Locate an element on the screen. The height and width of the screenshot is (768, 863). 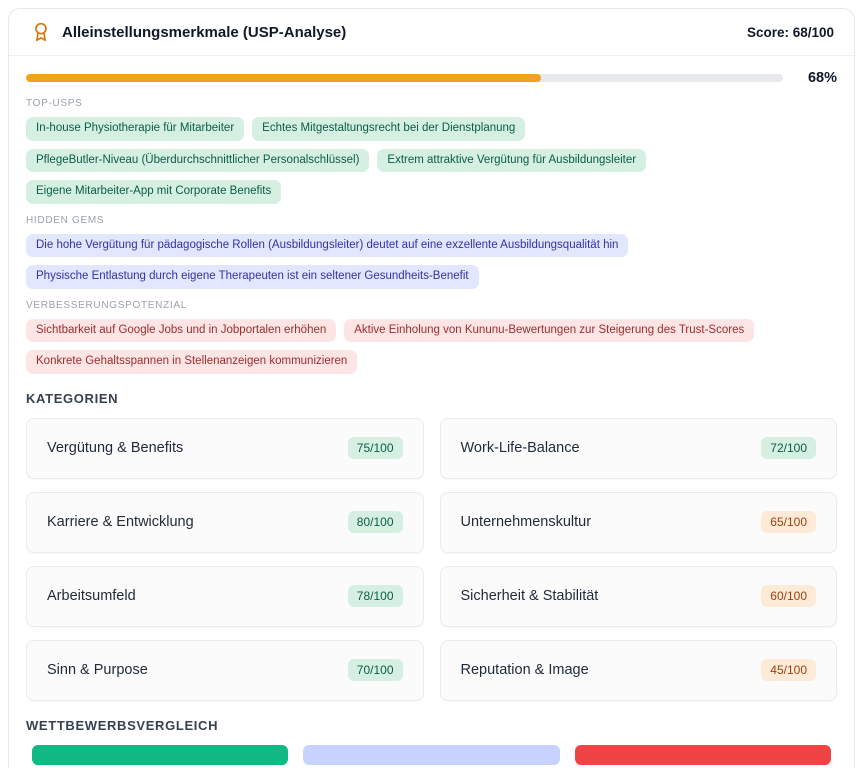
category-score-badge: 70/100 is located at coordinates (375, 670).